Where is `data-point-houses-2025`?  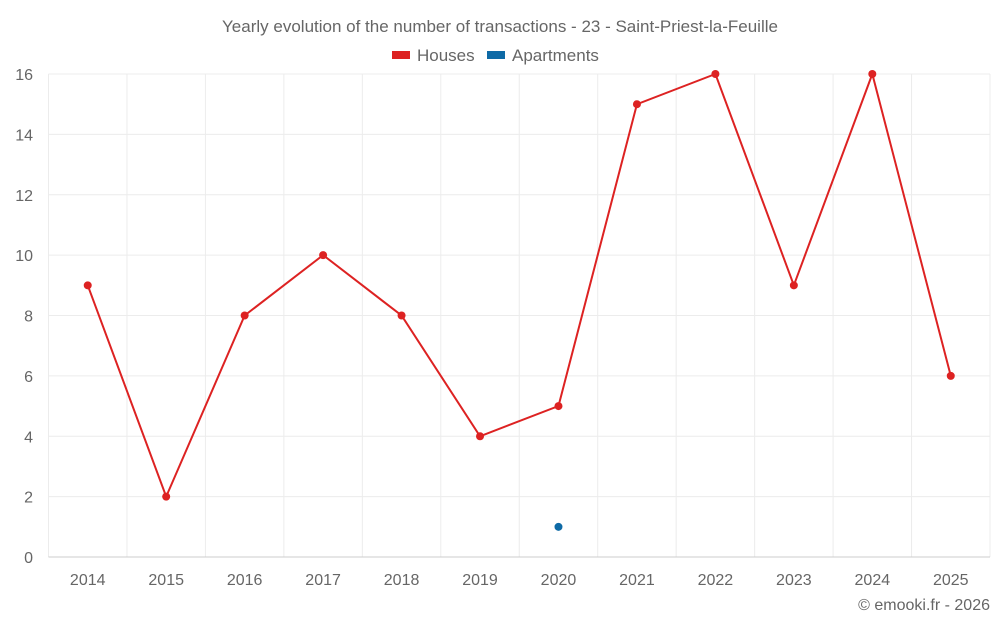
data-point-houses-2025 is located at coordinates (950, 375).